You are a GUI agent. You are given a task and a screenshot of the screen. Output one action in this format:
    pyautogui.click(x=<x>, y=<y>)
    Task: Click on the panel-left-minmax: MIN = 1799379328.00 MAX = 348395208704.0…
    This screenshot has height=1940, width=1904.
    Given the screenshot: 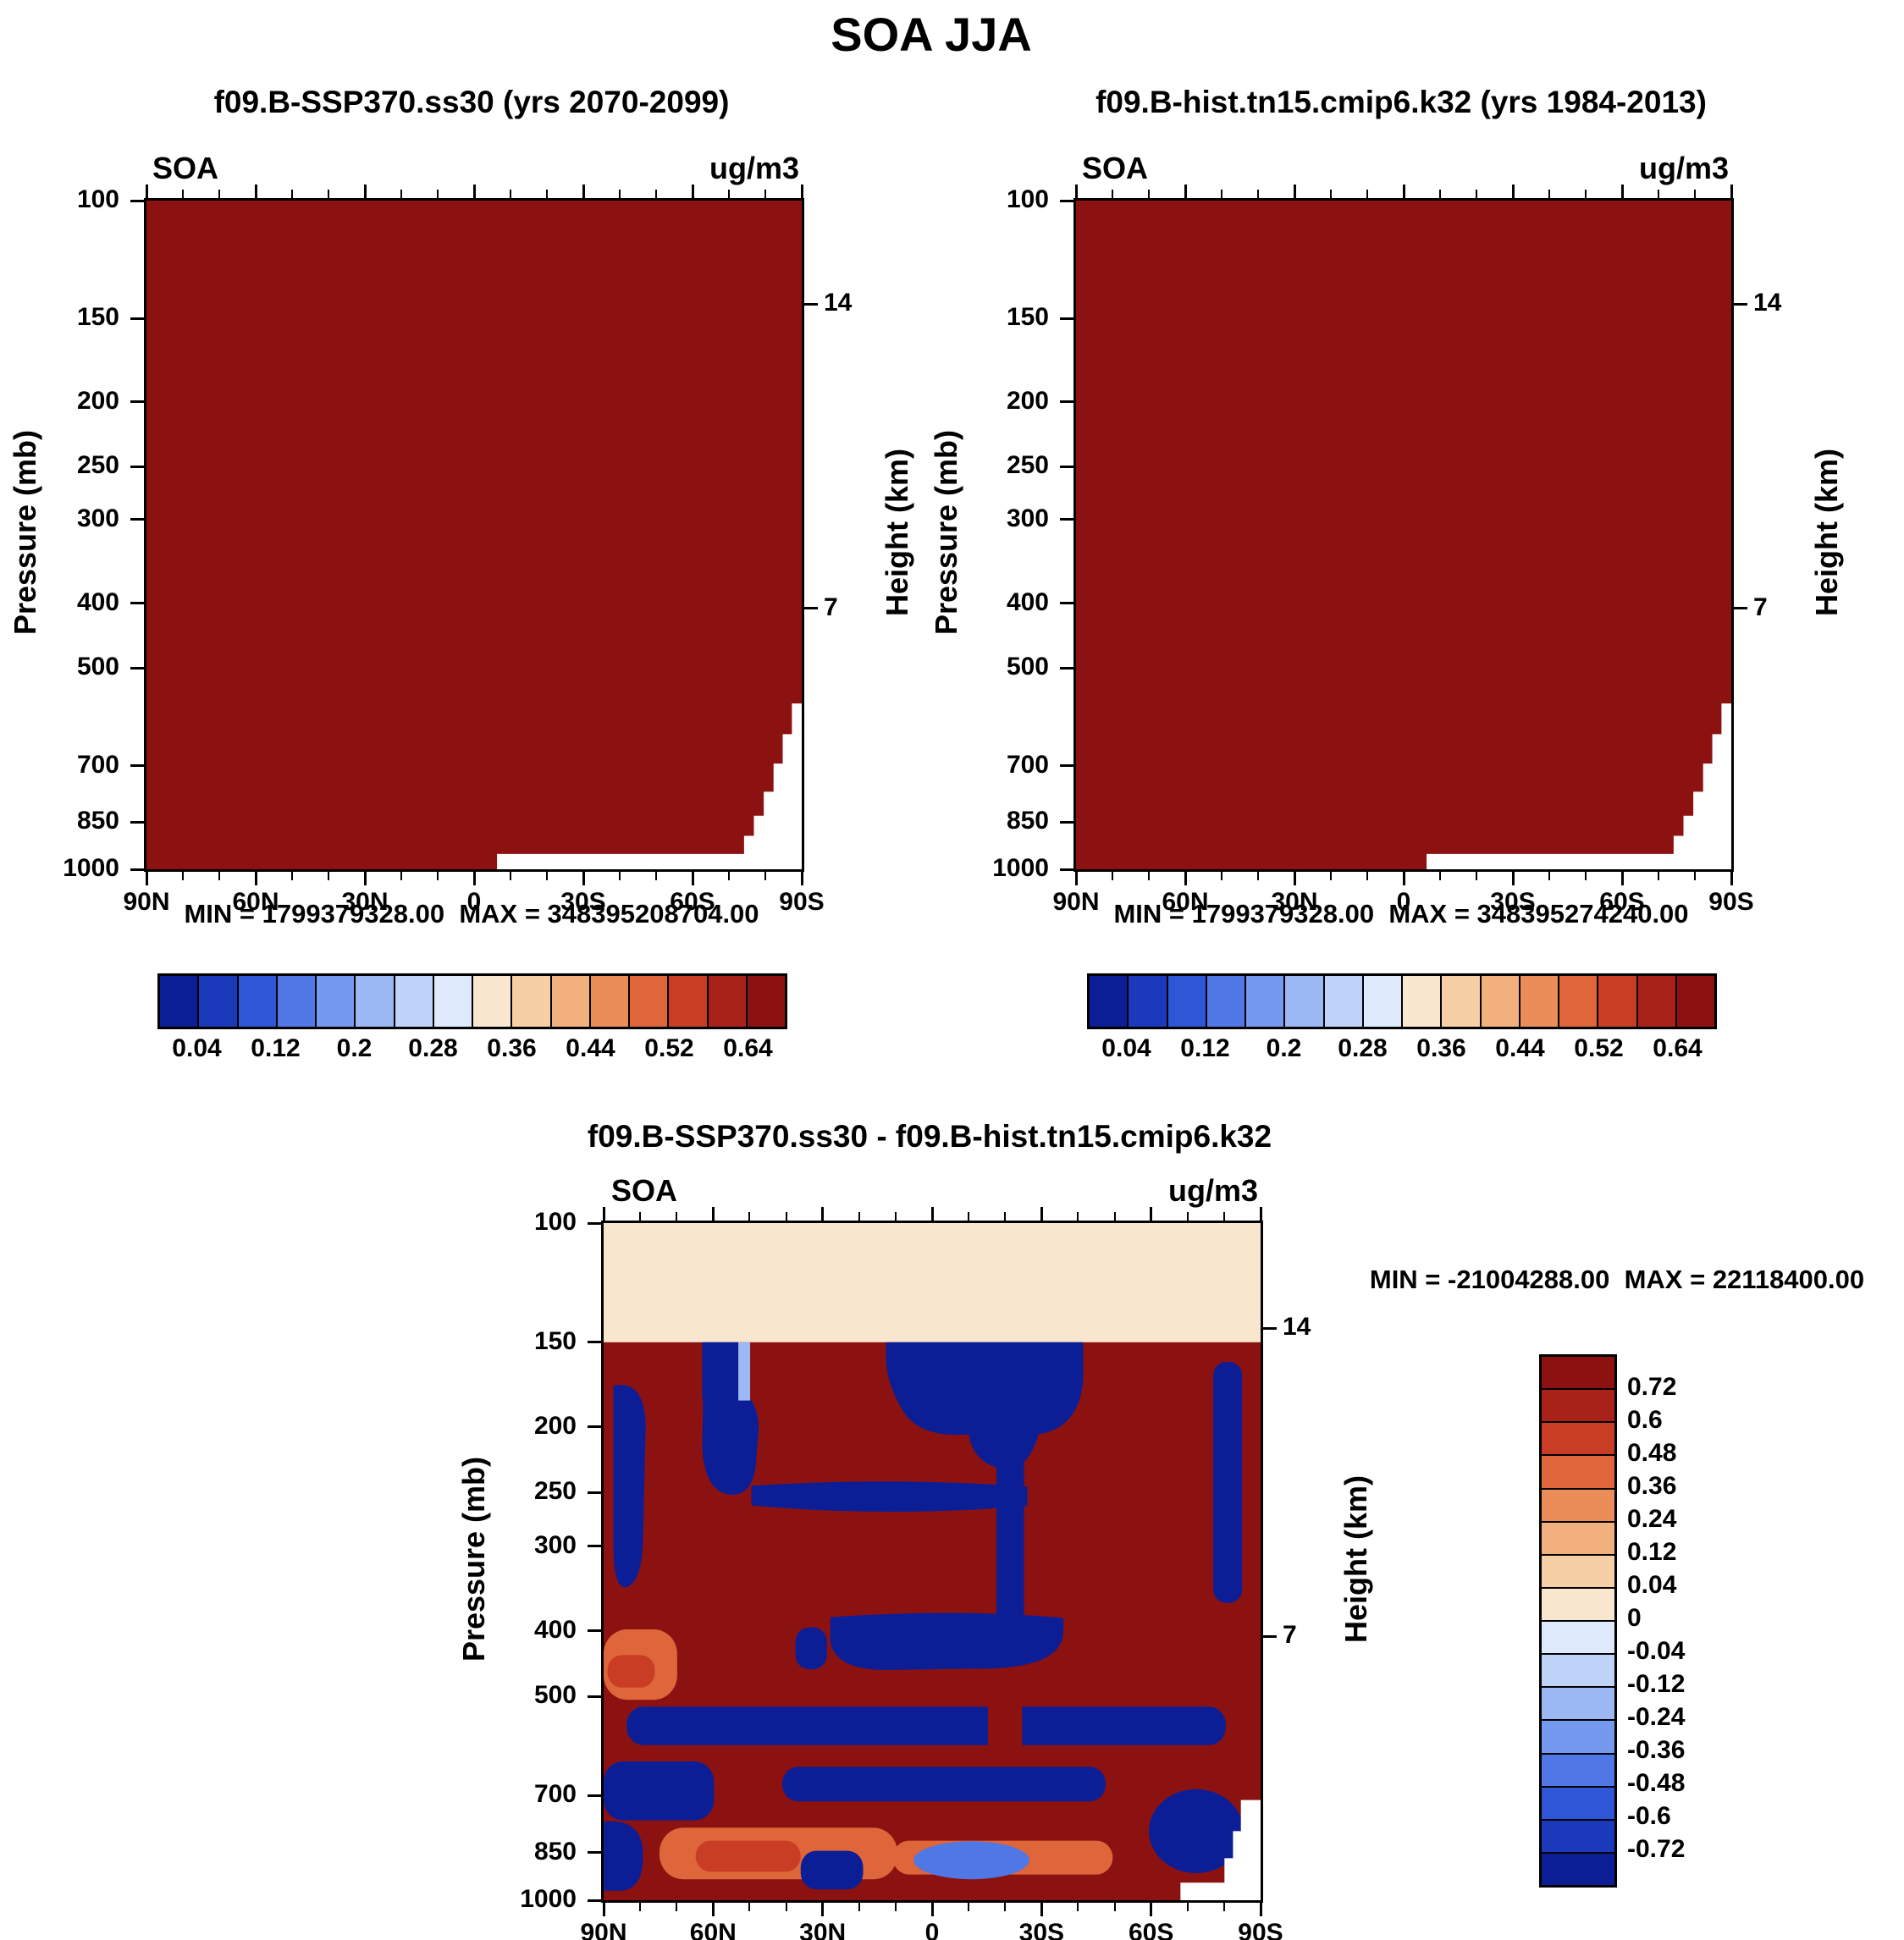 What is the action you would take?
    pyautogui.click(x=472, y=914)
    